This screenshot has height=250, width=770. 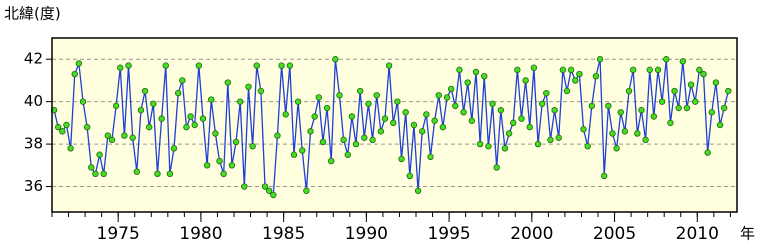 I want to click on y-tick-label: 42, so click(x=33, y=59).